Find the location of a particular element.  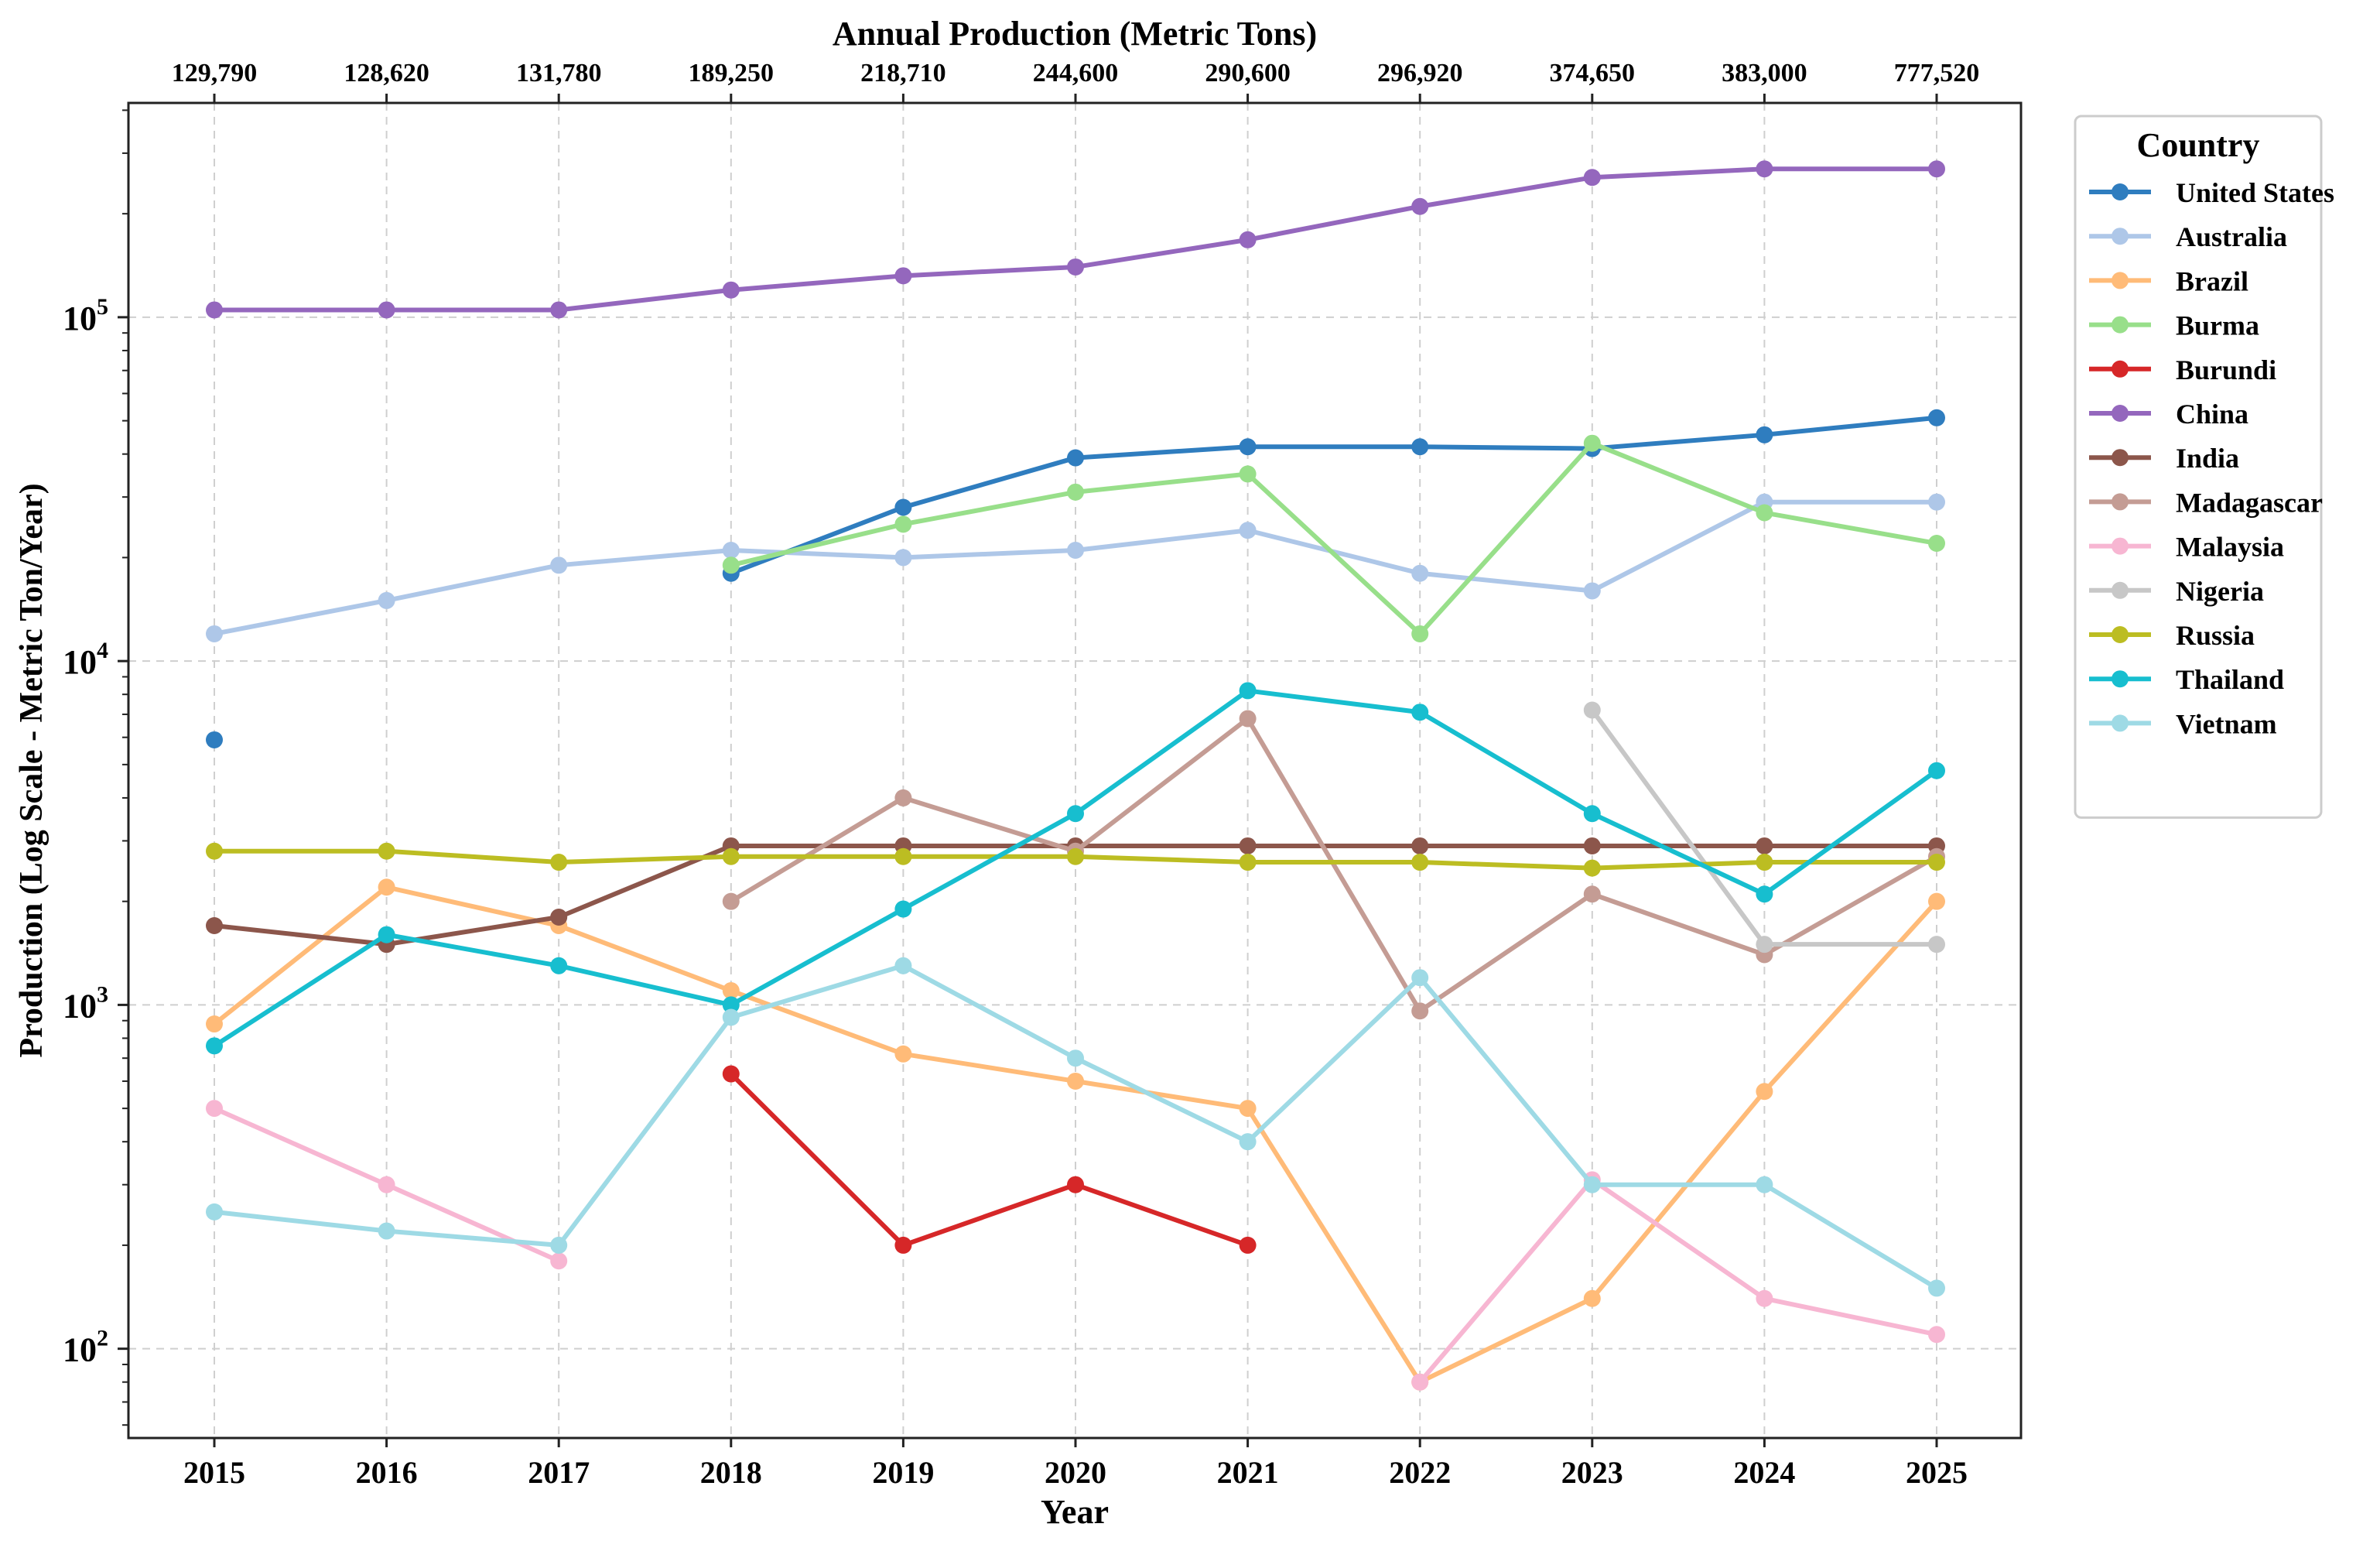

top-axis-label: 189,250 is located at coordinates (732, 73).